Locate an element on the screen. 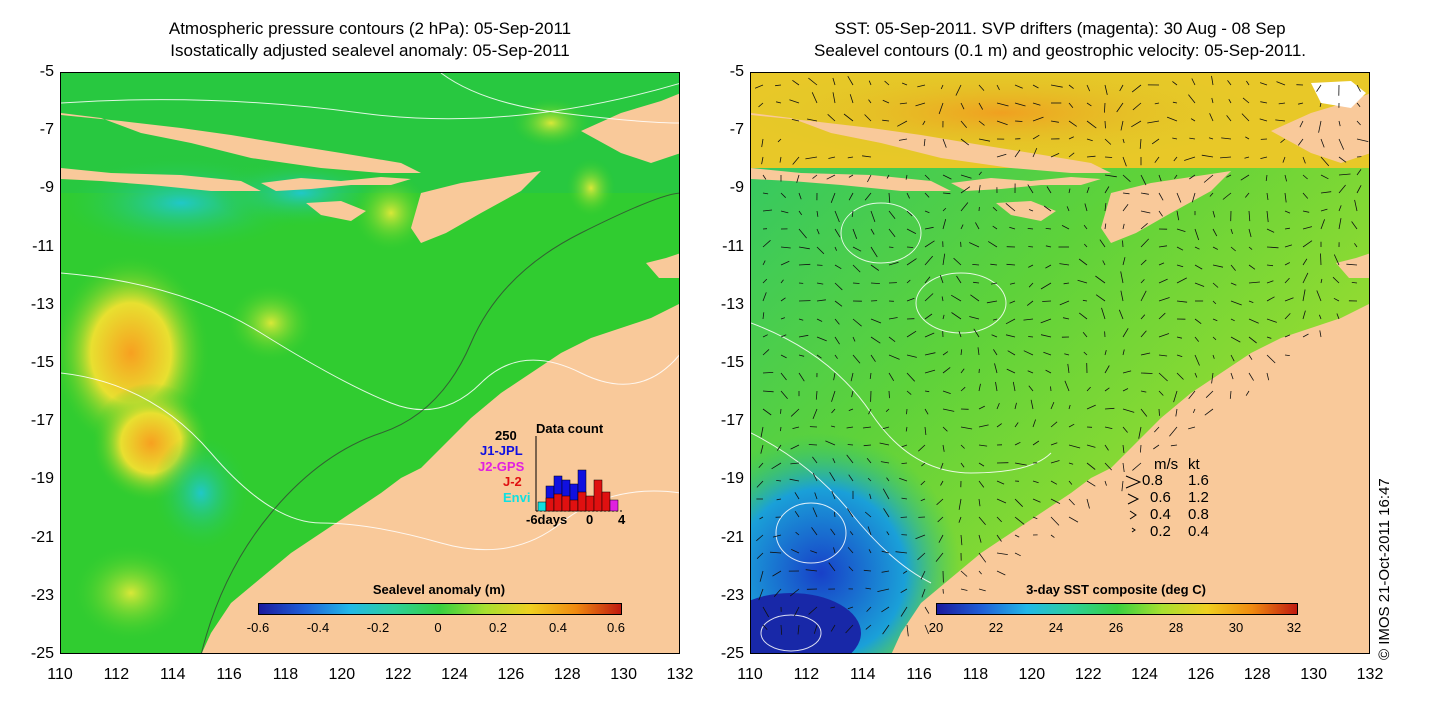 The image size is (1440, 720). inset-source-label: Envi is located at coordinates (517, 497).